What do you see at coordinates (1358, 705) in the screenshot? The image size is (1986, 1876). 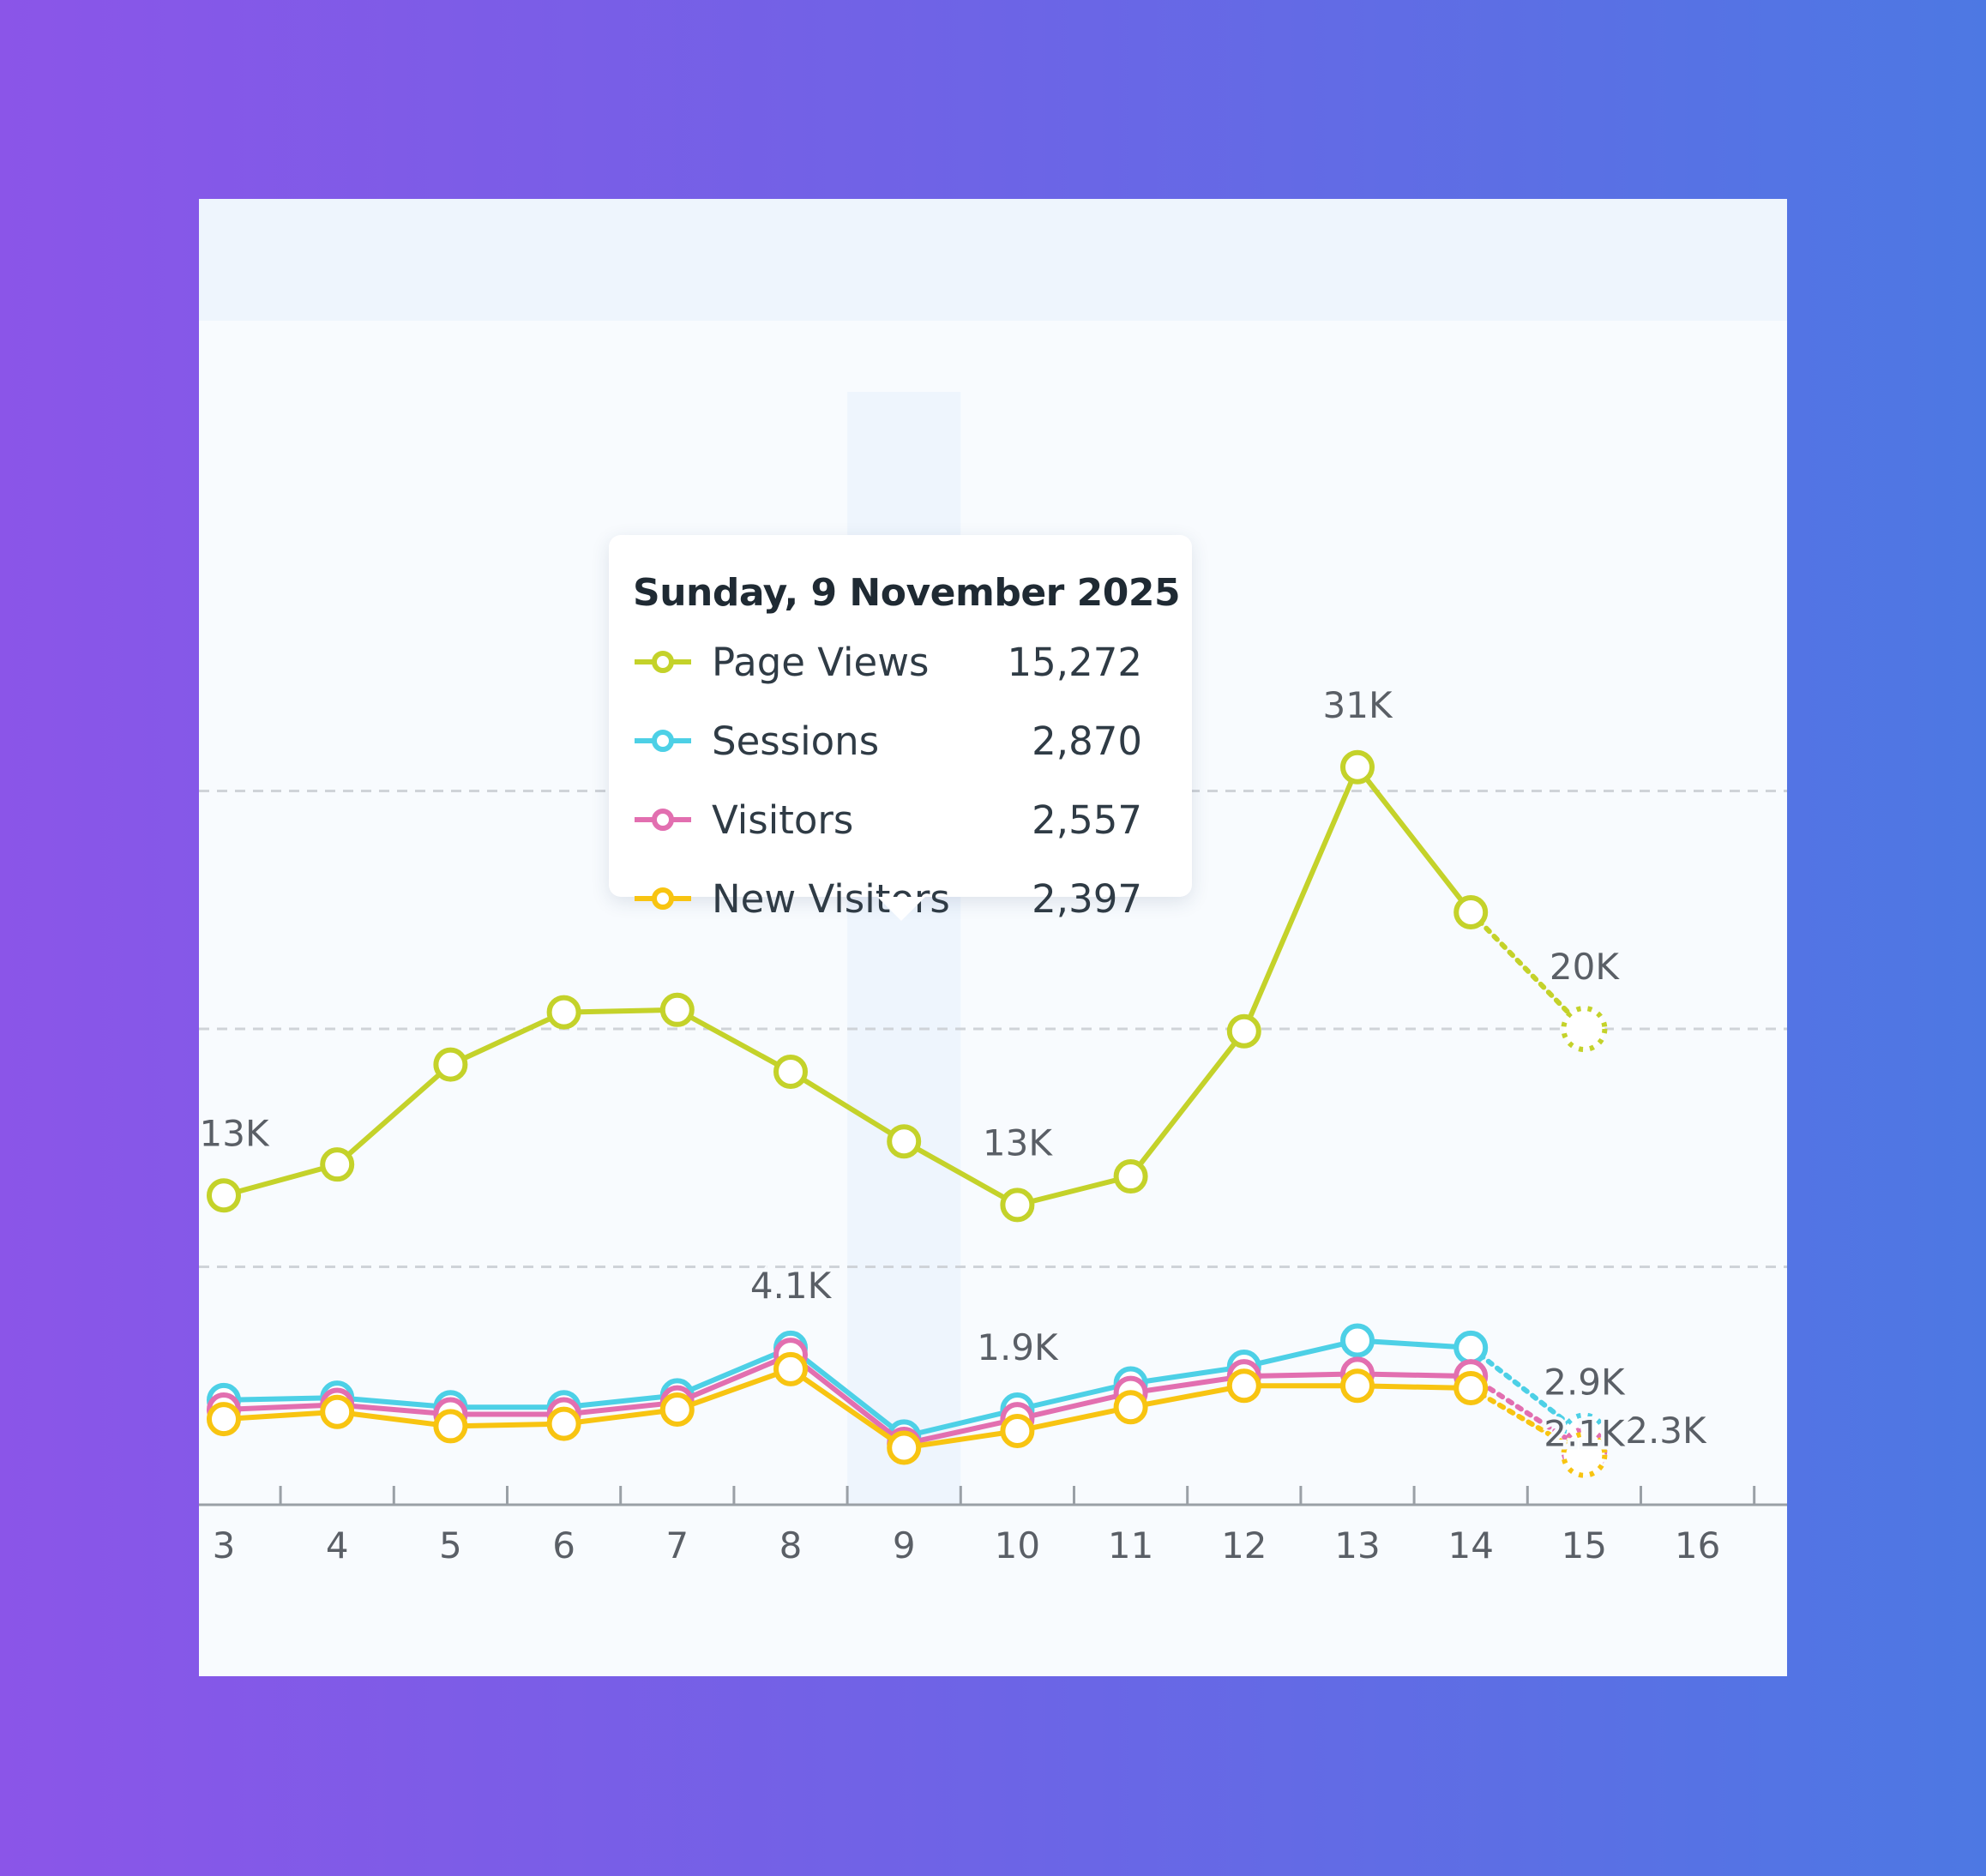 I see `data-label-page_views: 31K` at bounding box center [1358, 705].